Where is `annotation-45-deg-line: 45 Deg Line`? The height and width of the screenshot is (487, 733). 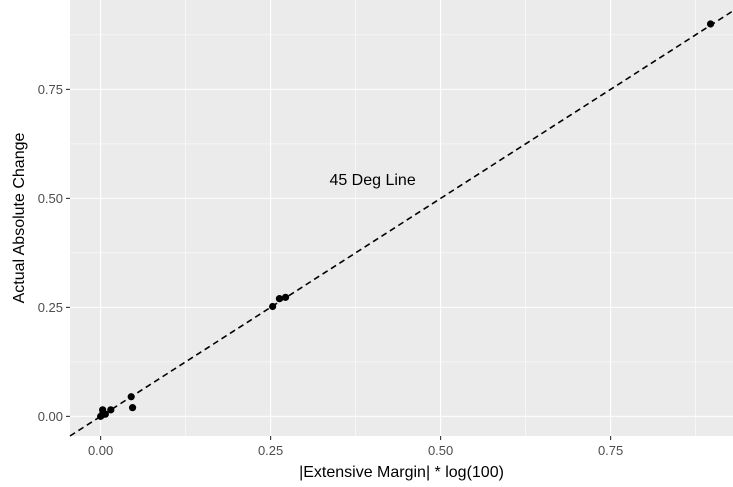
annotation-45-deg-line: 45 Deg Line is located at coordinates (372, 180).